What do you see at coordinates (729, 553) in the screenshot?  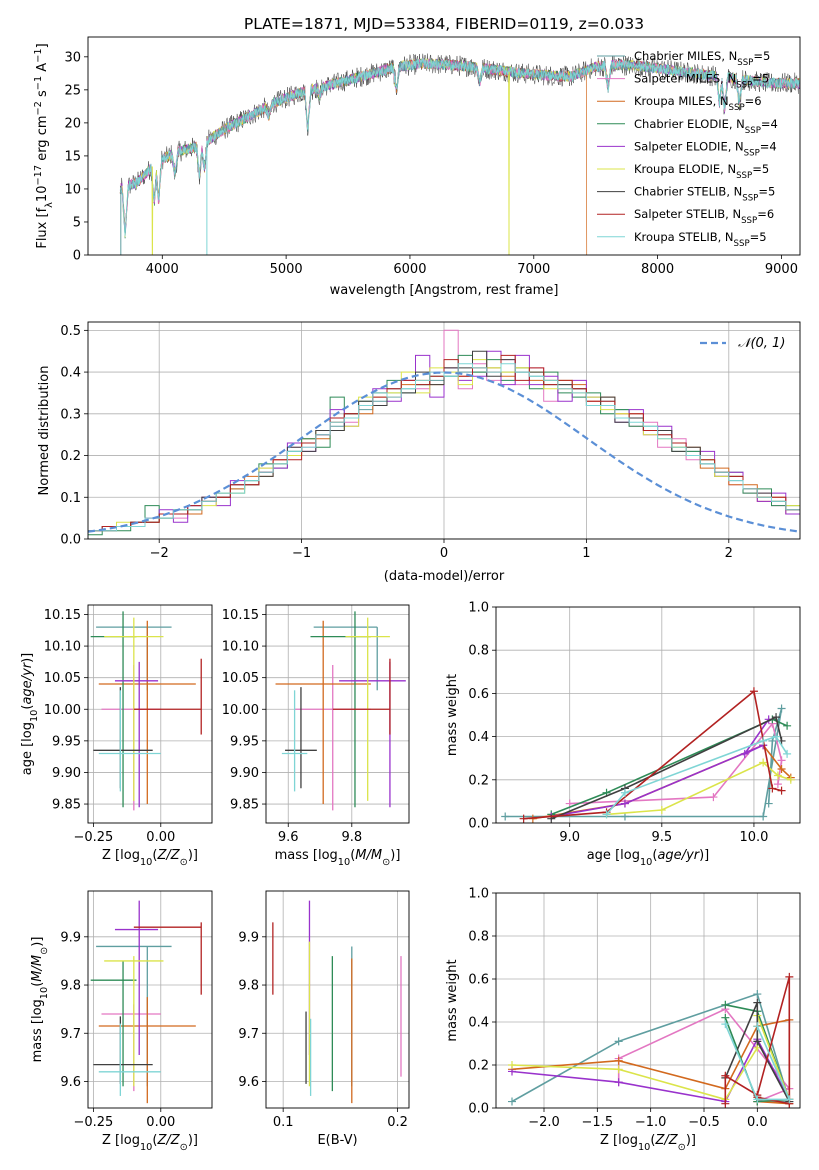 I see `x-tick-label: 2` at bounding box center [729, 553].